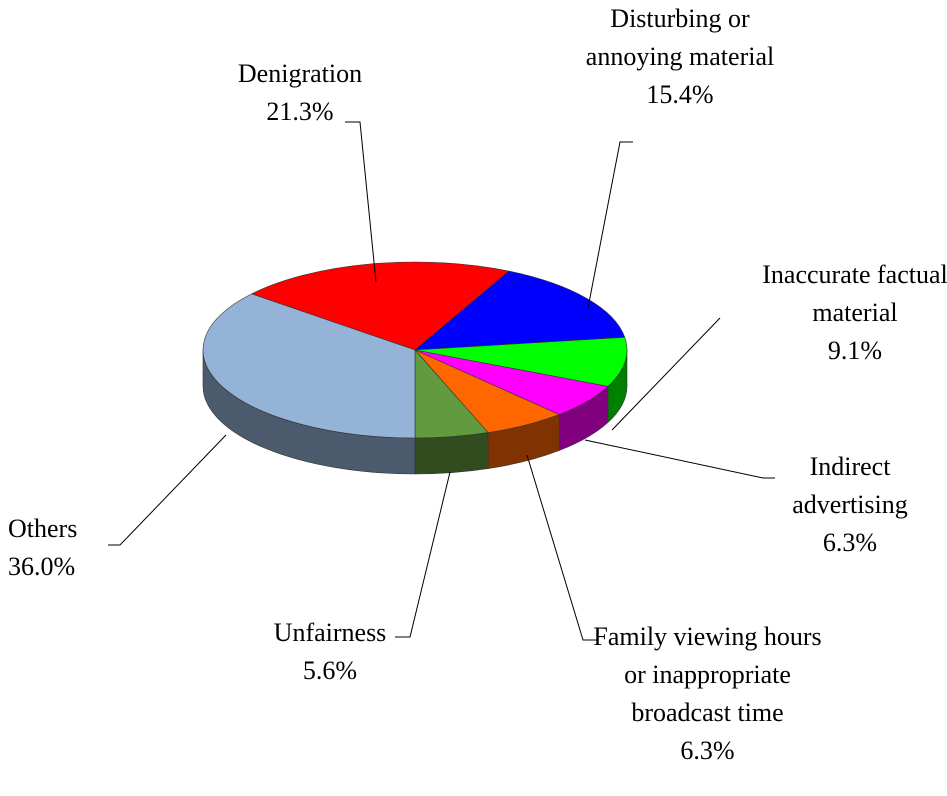 This screenshot has height=796, width=947. Describe the element at coordinates (300, 111) in the screenshot. I see `value-label: 21.3%` at that location.